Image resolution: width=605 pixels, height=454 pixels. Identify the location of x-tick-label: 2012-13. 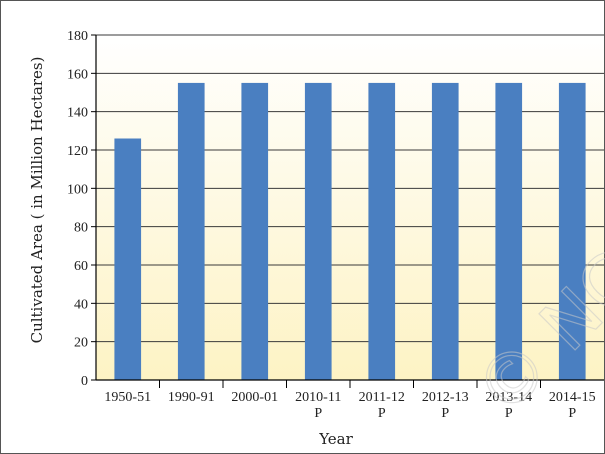
(445, 397).